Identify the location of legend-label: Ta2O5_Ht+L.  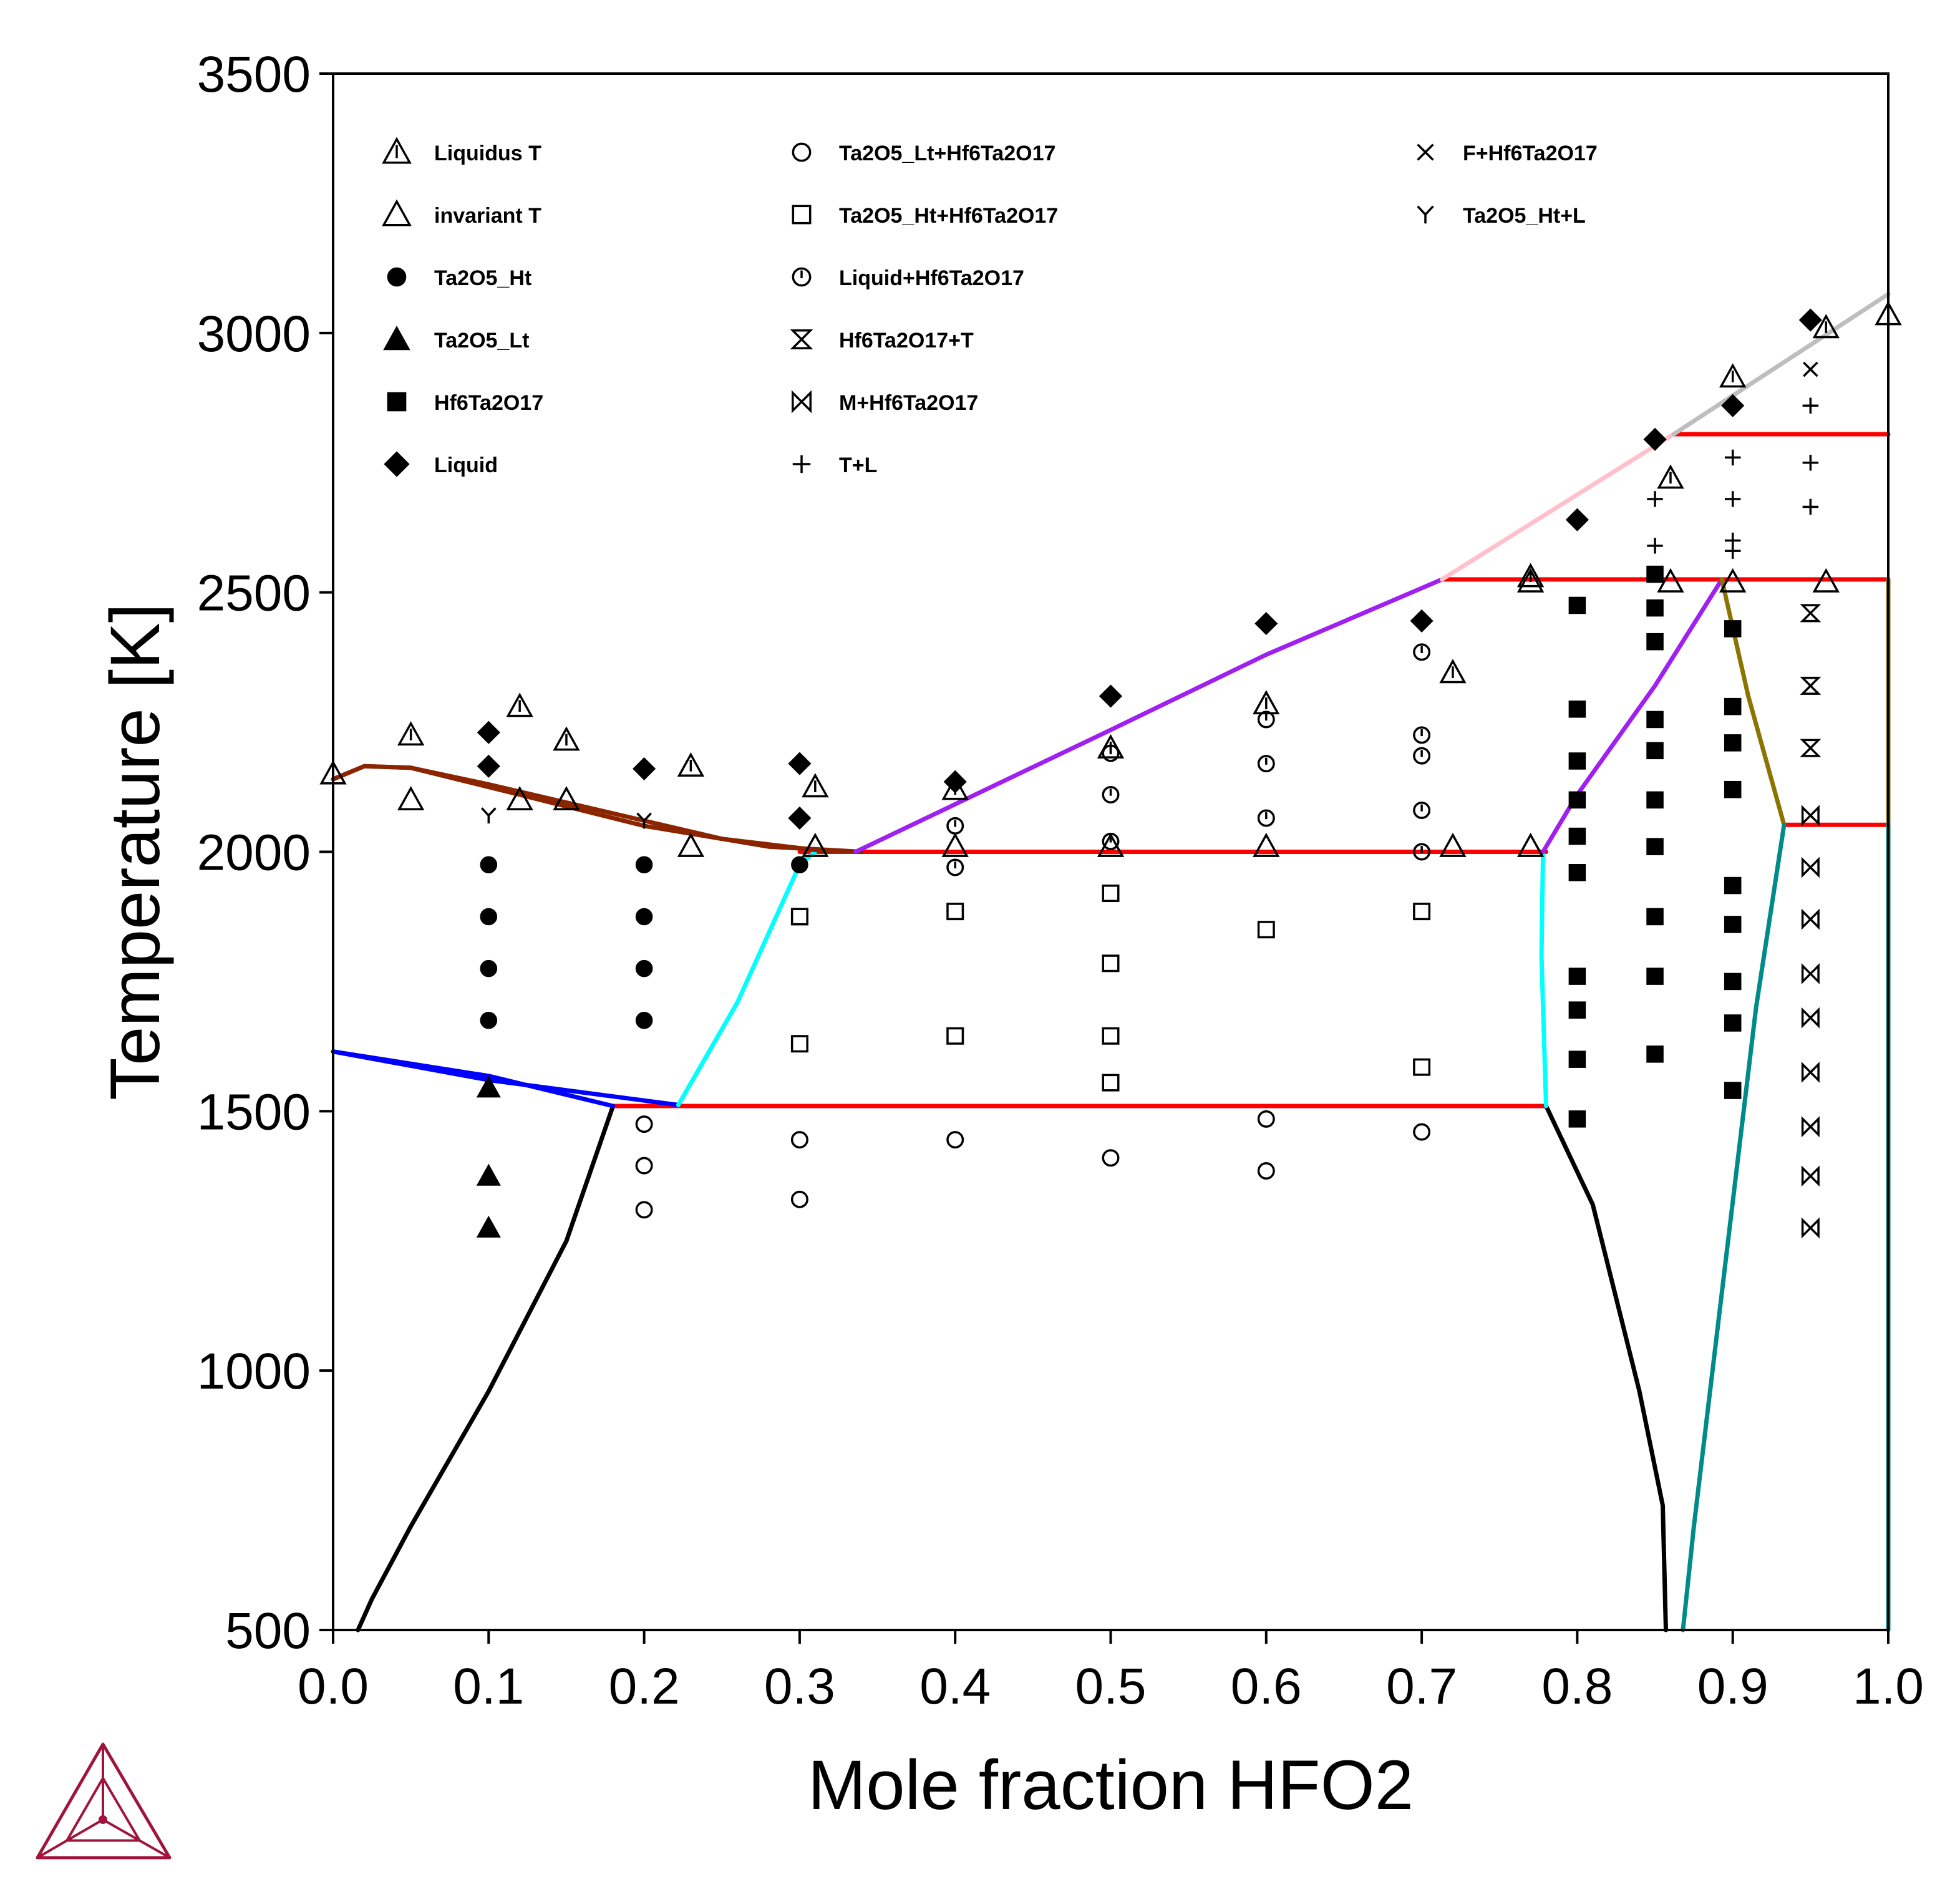
(1525, 216).